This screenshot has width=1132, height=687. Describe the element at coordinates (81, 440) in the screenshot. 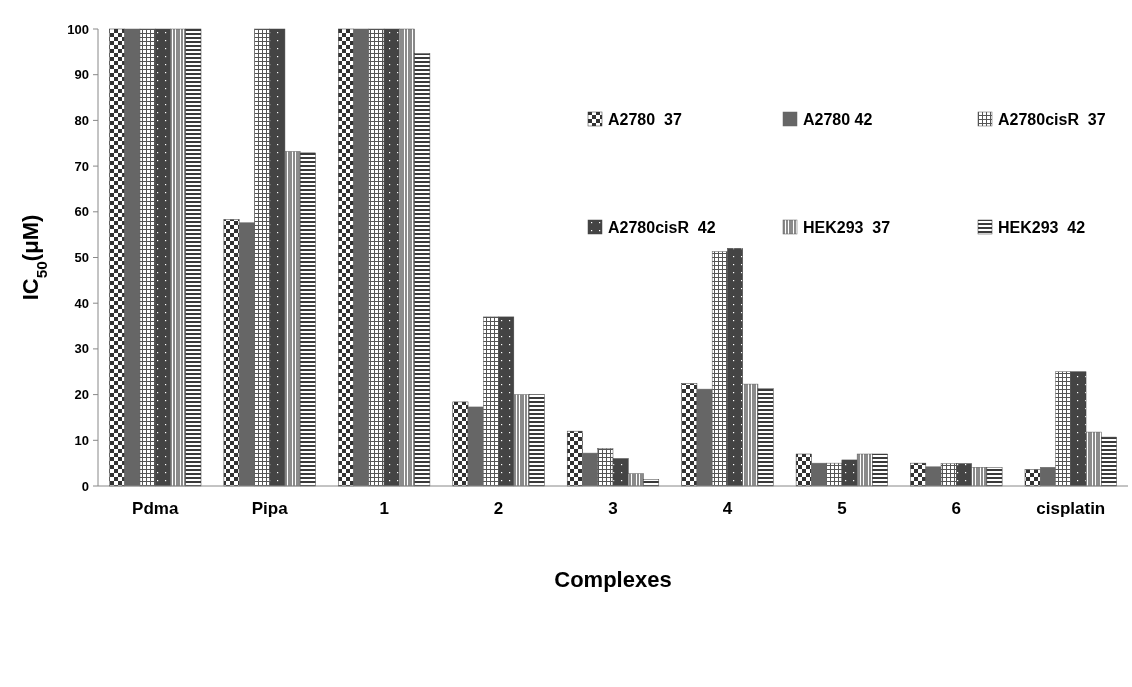

I see `y-tick-label: 10` at that location.